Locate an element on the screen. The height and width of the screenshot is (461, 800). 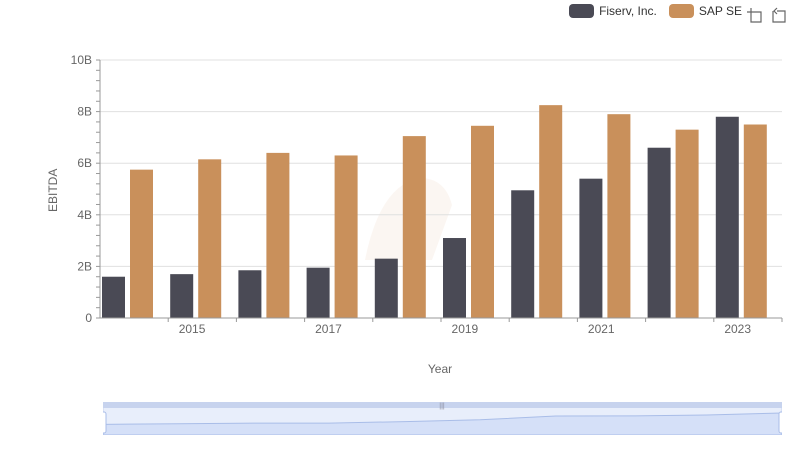
y-tick-label: 2B is located at coordinates (84, 266).